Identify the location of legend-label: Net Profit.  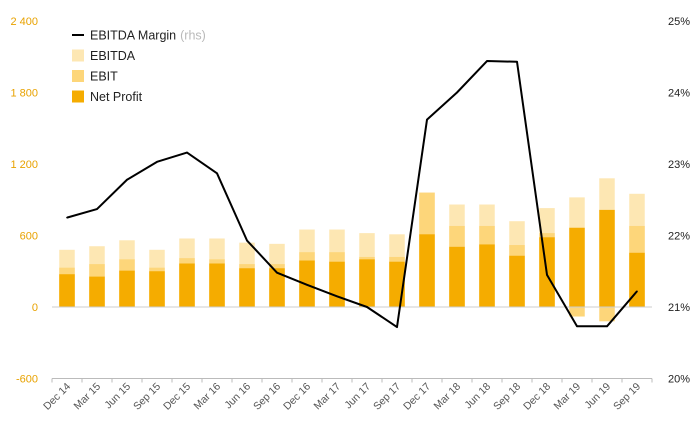
(116, 97).